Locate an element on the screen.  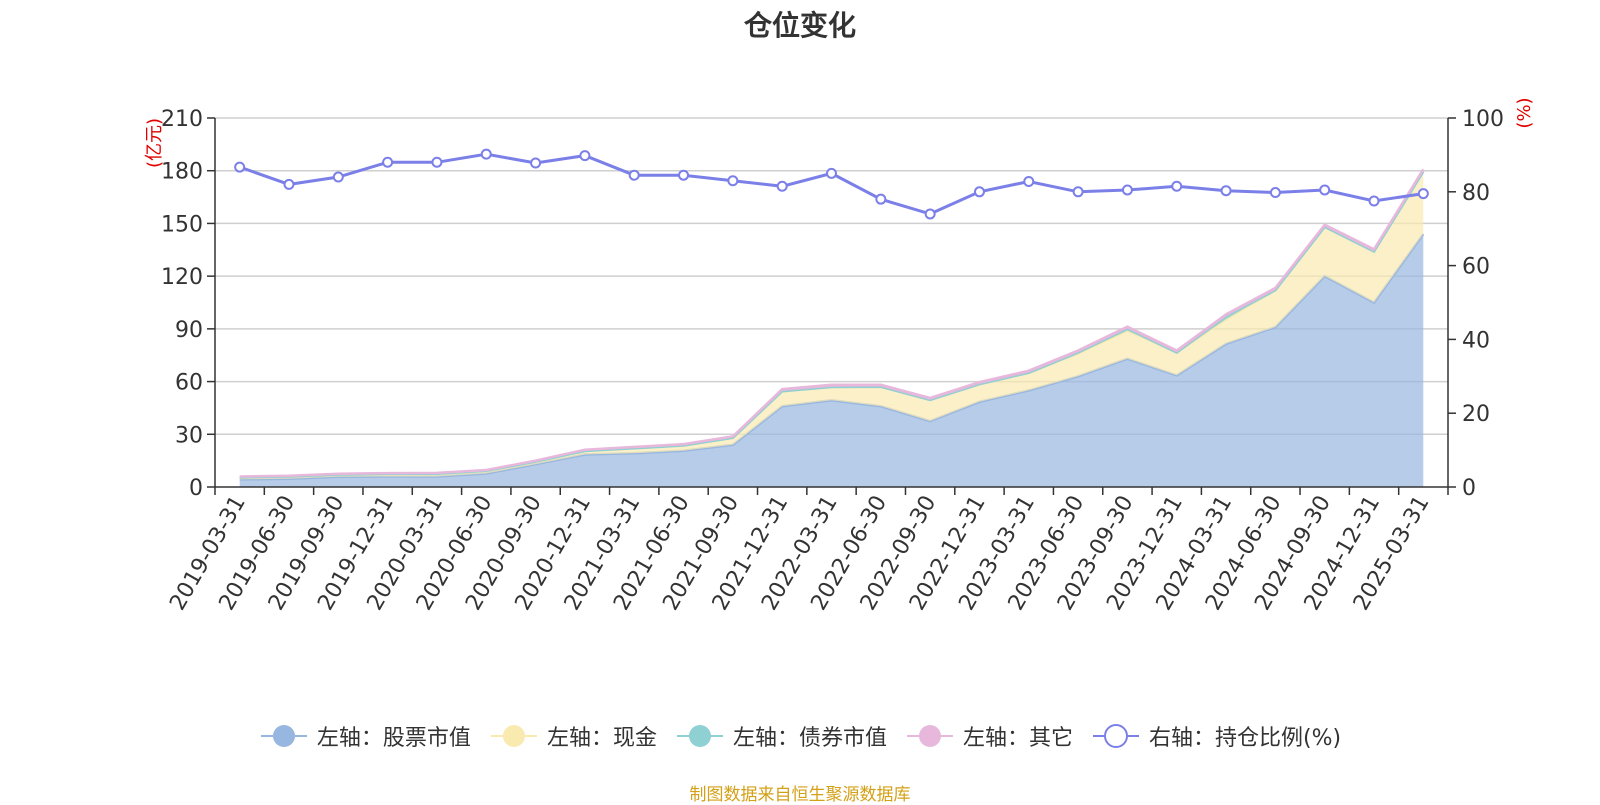
y-right-unit-label: (%) is located at coordinates (1524, 112).